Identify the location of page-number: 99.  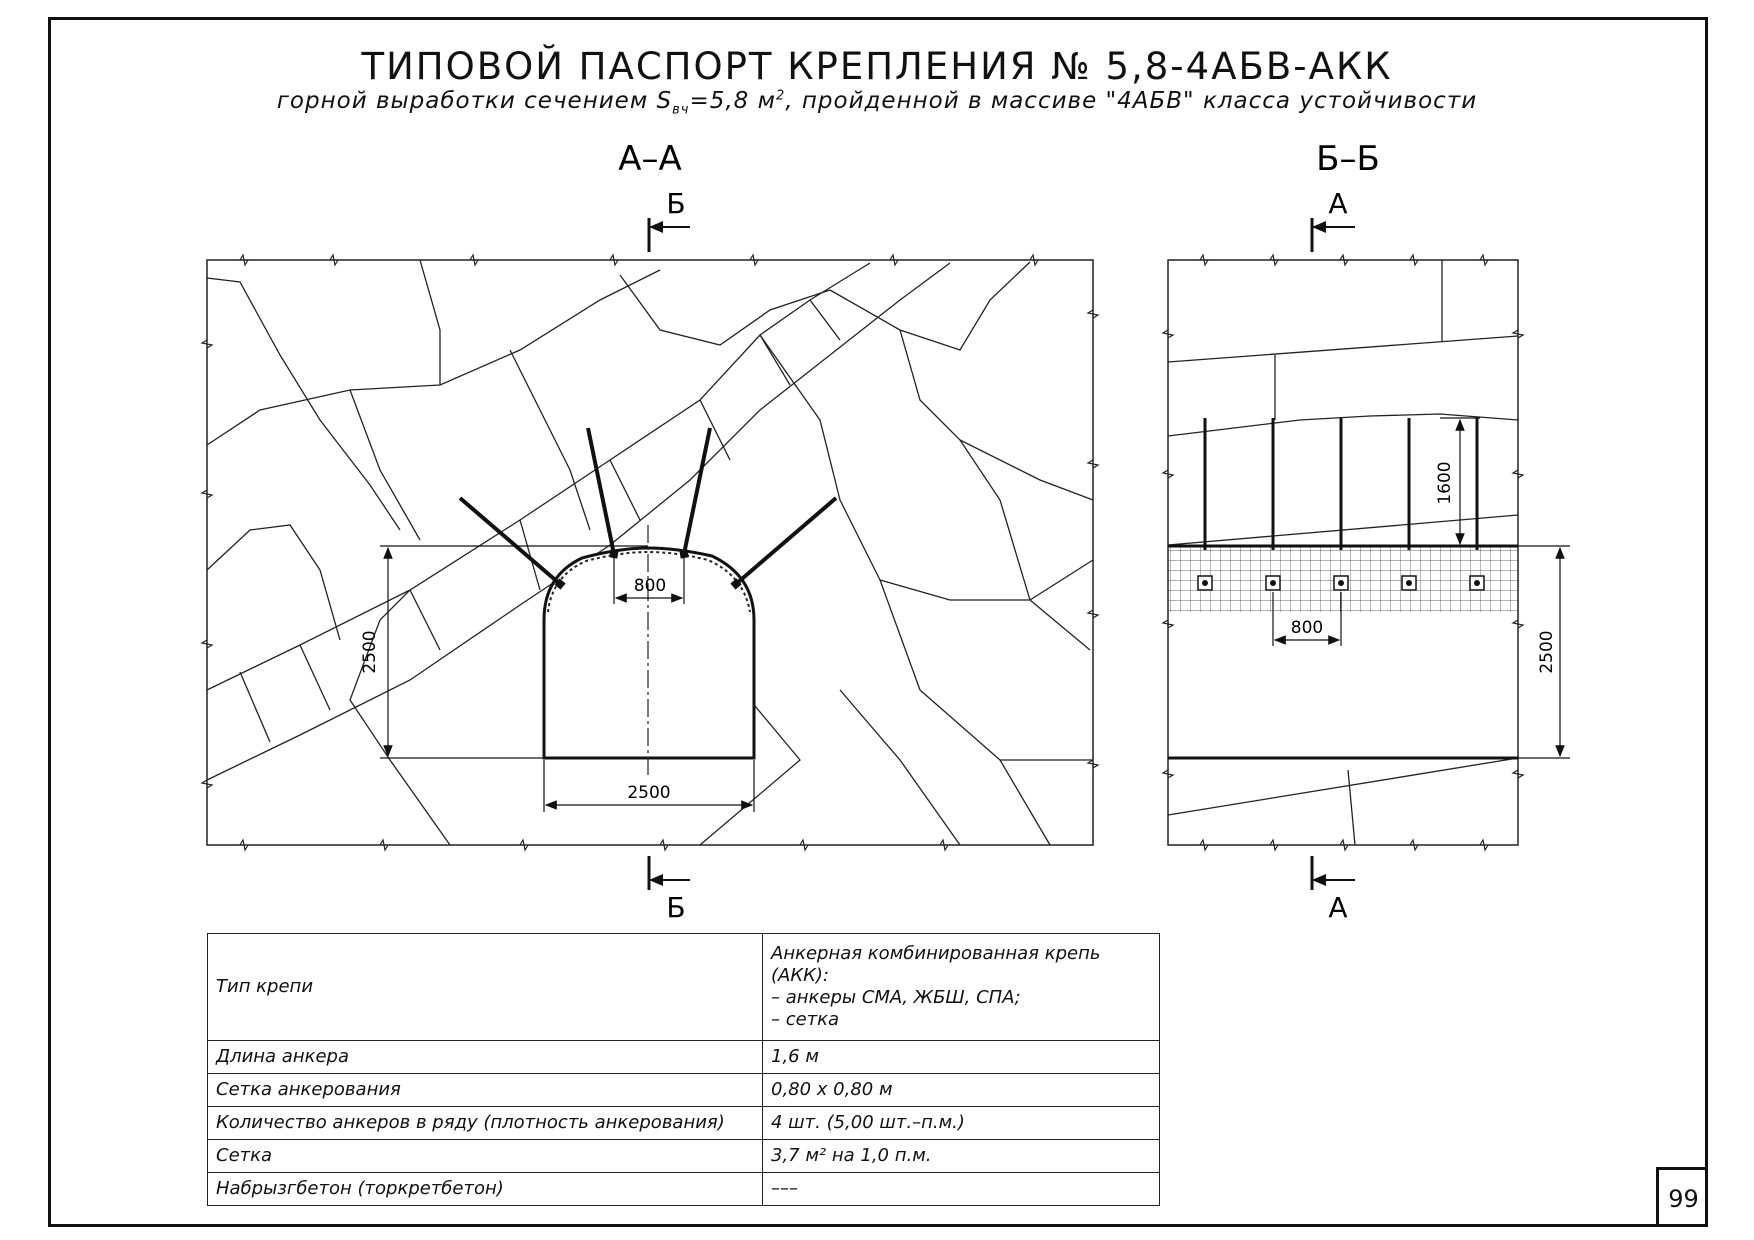
(1682, 1197).